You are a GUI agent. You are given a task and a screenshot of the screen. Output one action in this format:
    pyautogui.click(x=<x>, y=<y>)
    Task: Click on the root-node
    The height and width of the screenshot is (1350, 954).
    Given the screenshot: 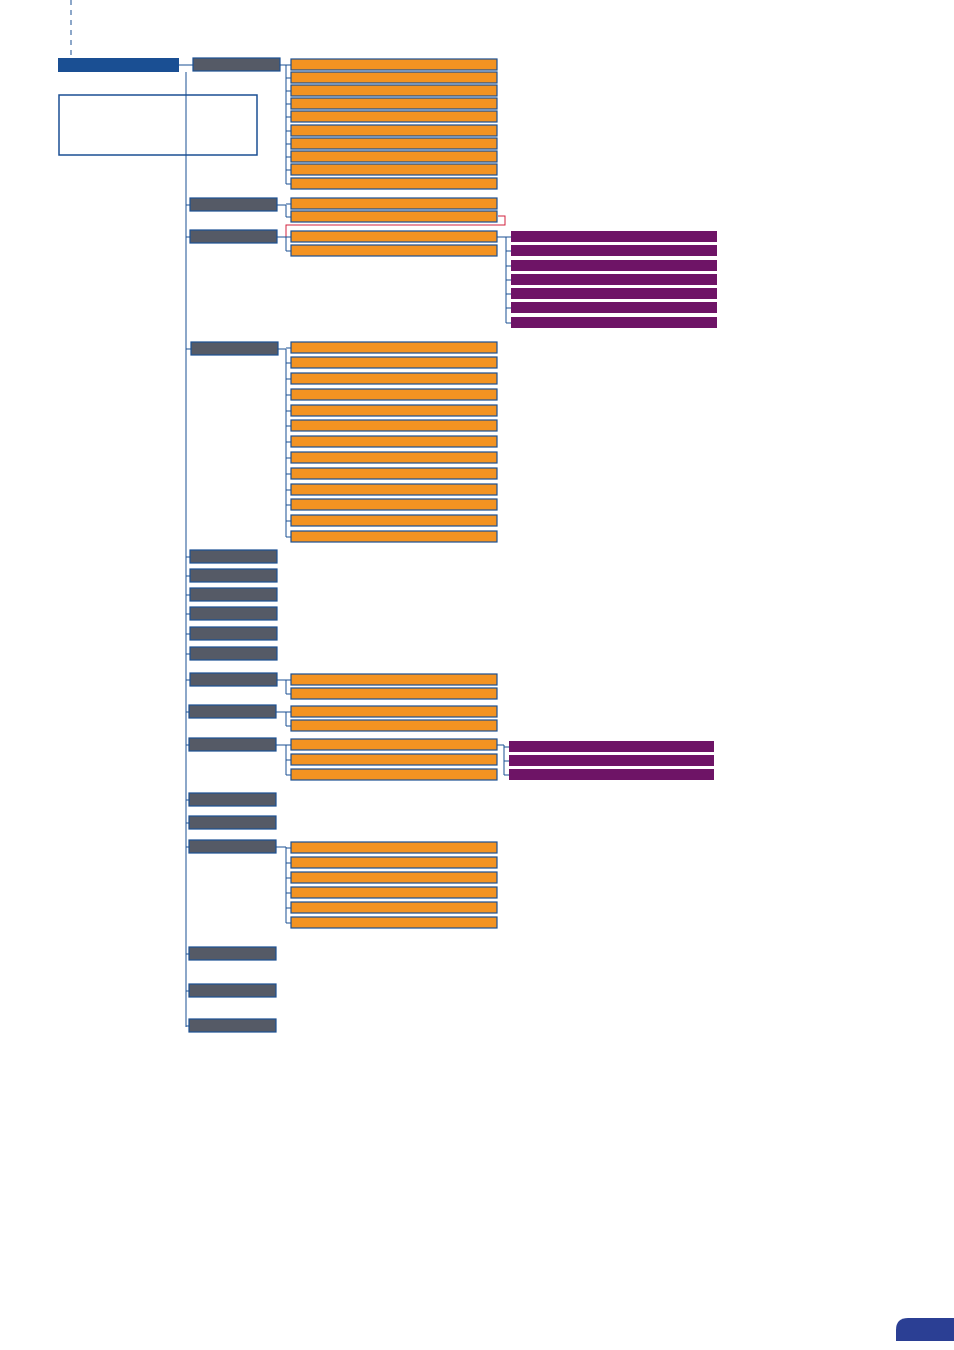 What is the action you would take?
    pyautogui.click(x=118, y=65)
    